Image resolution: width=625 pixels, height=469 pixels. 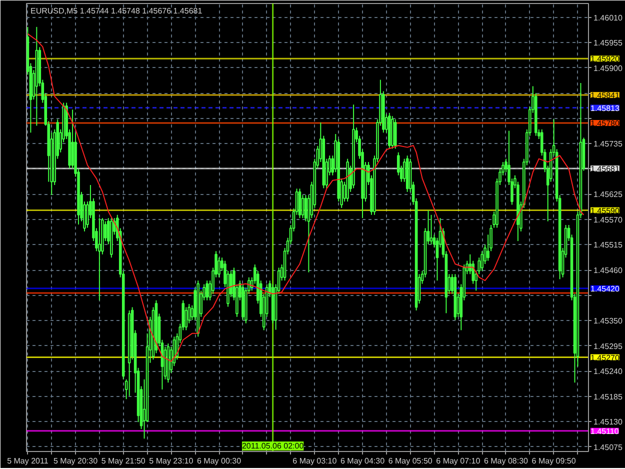 What do you see at coordinates (605, 357) in the screenshot?
I see `ref-line-label: 1.45270` at bounding box center [605, 357].